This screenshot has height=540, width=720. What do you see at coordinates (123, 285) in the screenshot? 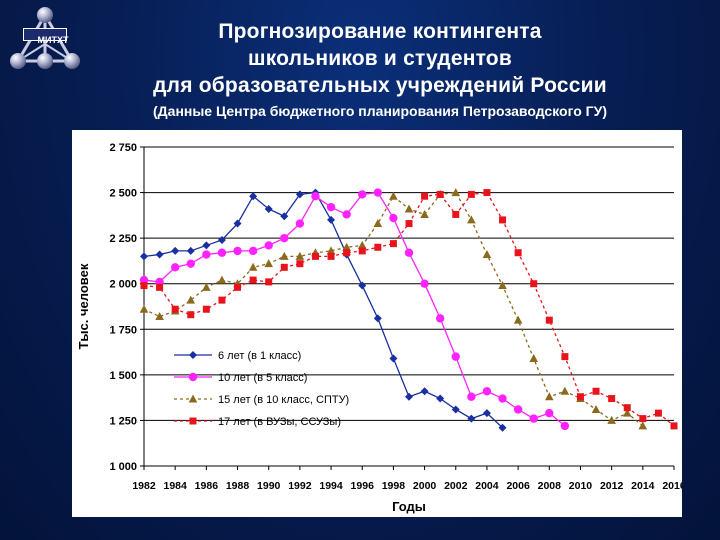
I see `y-tick-label: 2 000` at bounding box center [123, 285].